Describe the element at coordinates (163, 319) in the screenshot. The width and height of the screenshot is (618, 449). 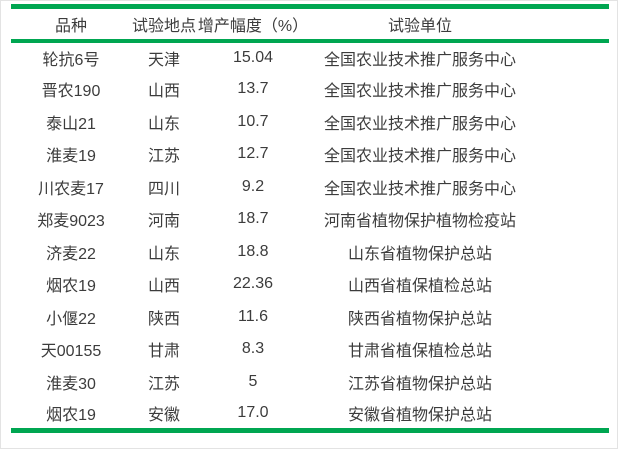
I see `cell-location: 陕西` at that location.